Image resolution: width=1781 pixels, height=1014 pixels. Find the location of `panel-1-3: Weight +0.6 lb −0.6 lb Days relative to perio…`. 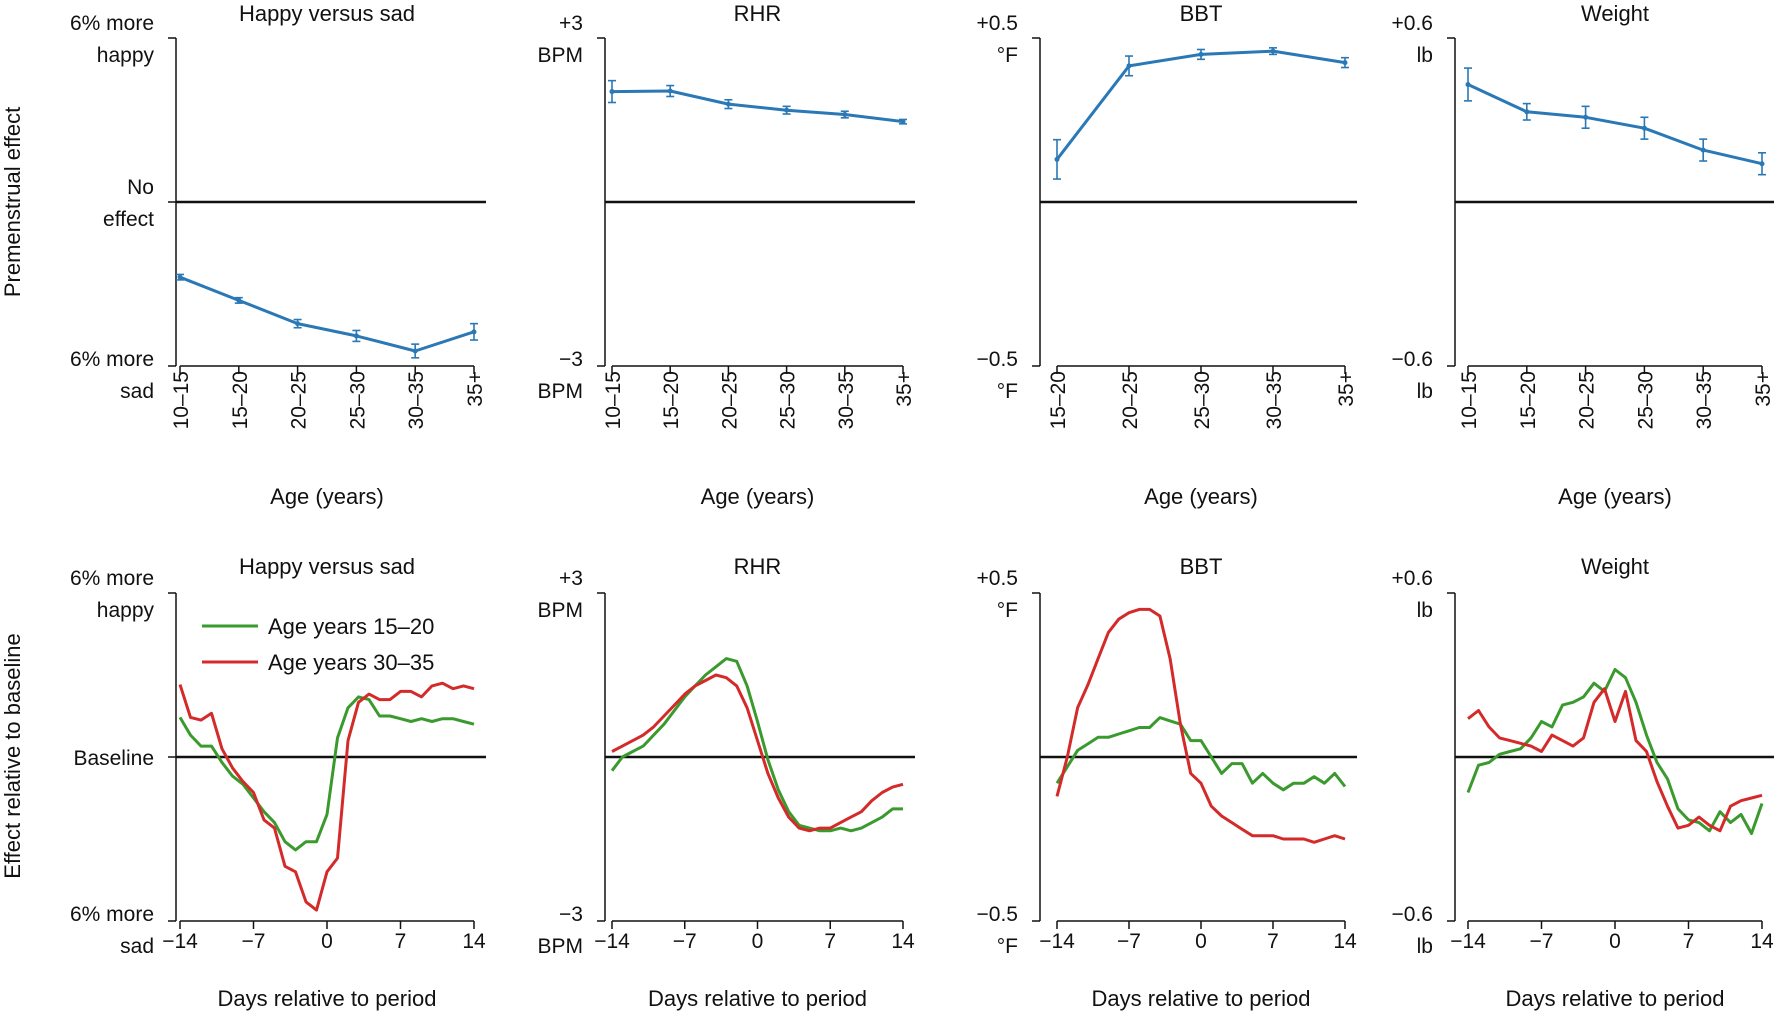

panel-1-3: Weight +0.6 lb −0.6 lb Days relative to perio… is located at coordinates (1583, 782).